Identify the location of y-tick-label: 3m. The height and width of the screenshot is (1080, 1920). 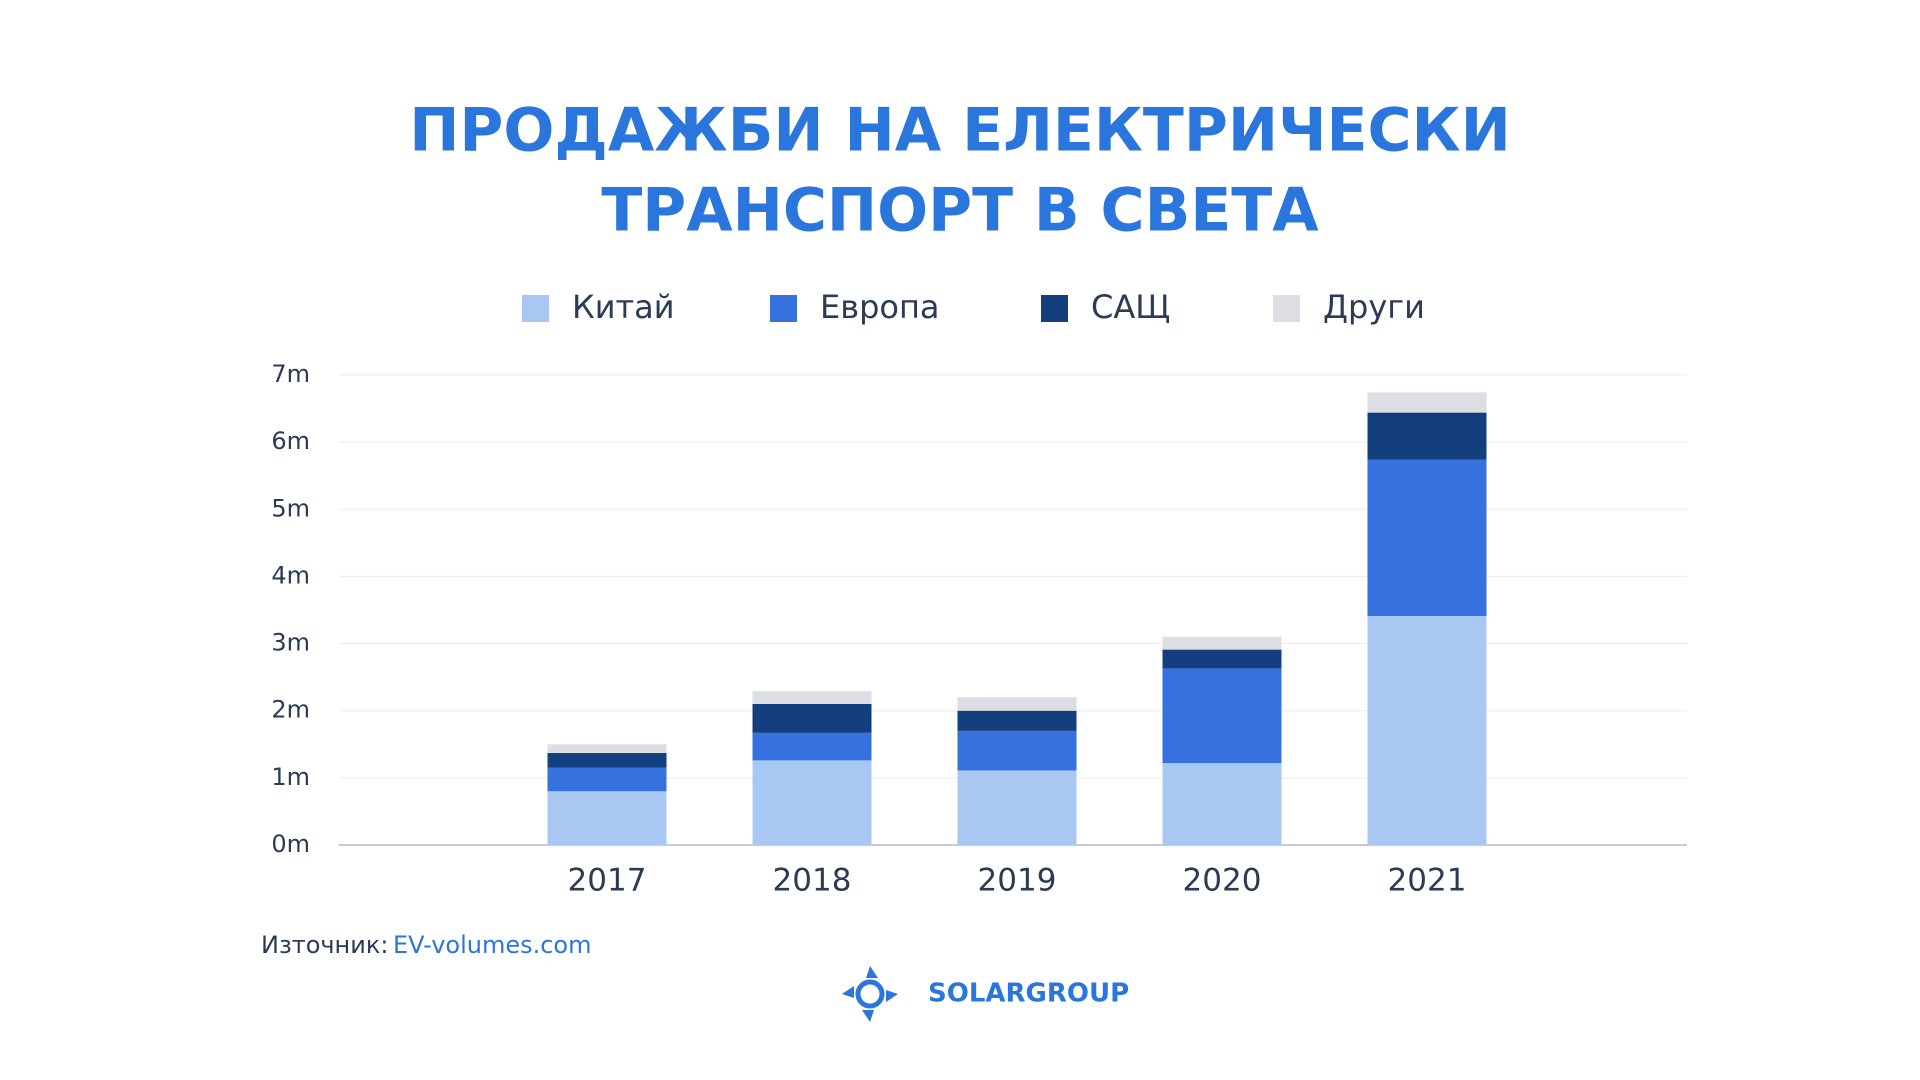
(290, 643).